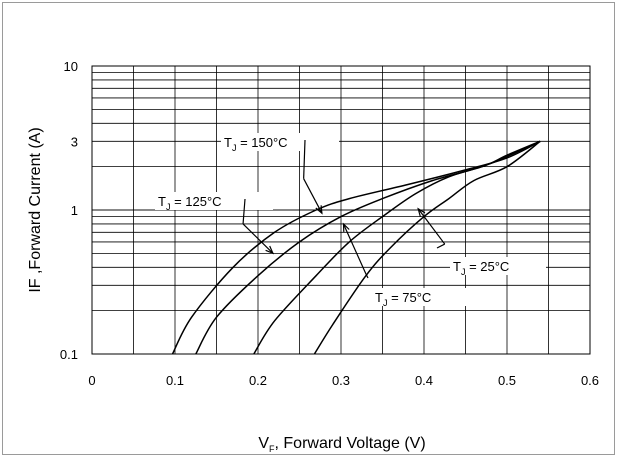 The height and width of the screenshot is (459, 619). I want to click on x-tick-label: 0.2, so click(258, 380).